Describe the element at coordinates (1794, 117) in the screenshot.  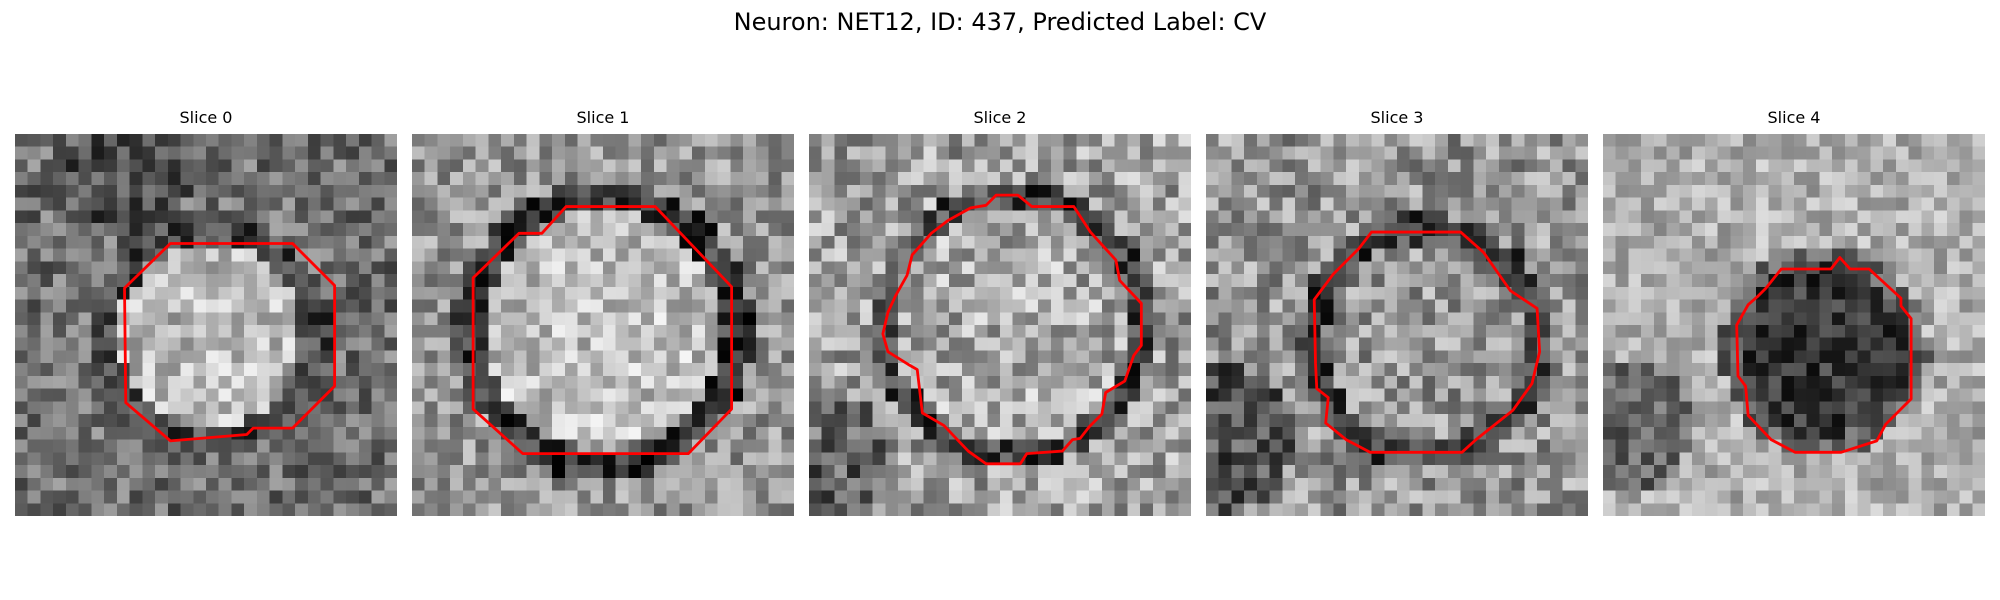
I see `slice-title: Slice 4` at that location.